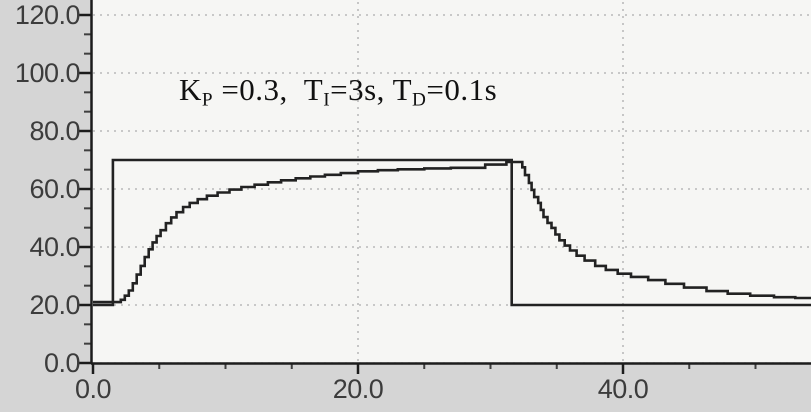  I want to click on annotation-td-value: =0.1s, so click(462, 89).